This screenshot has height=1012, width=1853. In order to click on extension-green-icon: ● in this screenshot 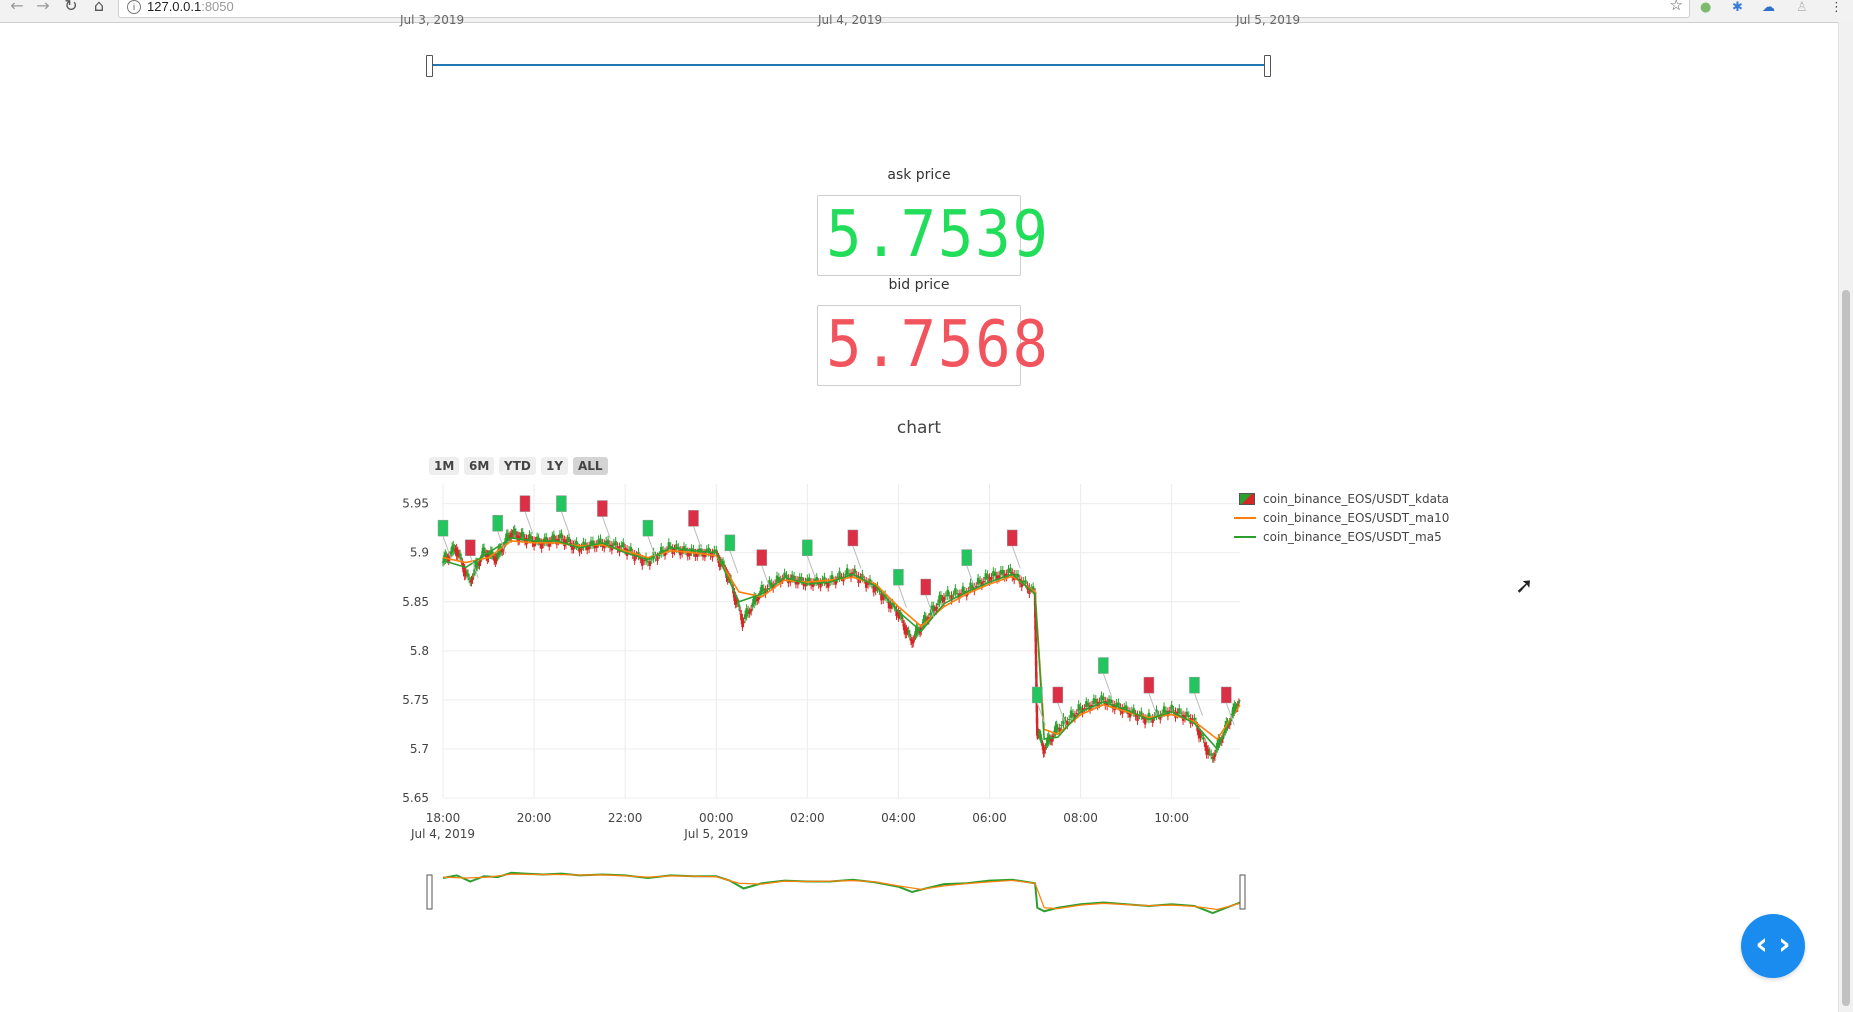, I will do `click(1706, 7)`.